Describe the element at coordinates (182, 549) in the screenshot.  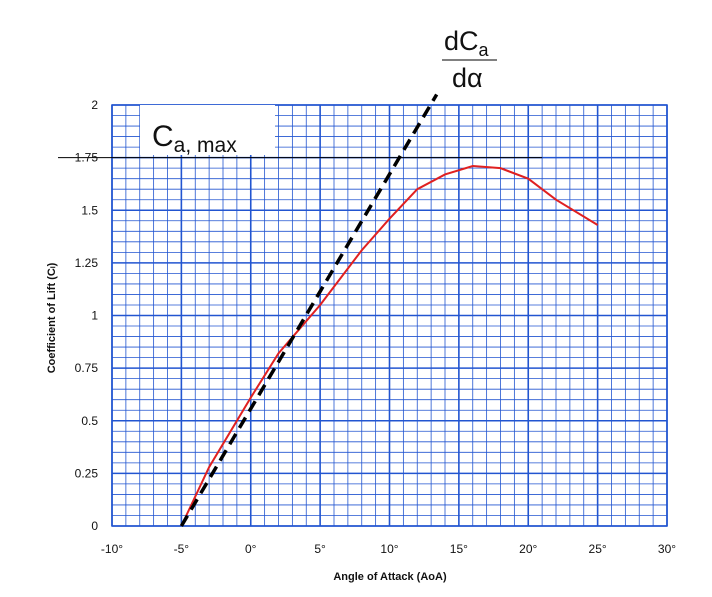
I see `x-tick-label: -5°` at that location.